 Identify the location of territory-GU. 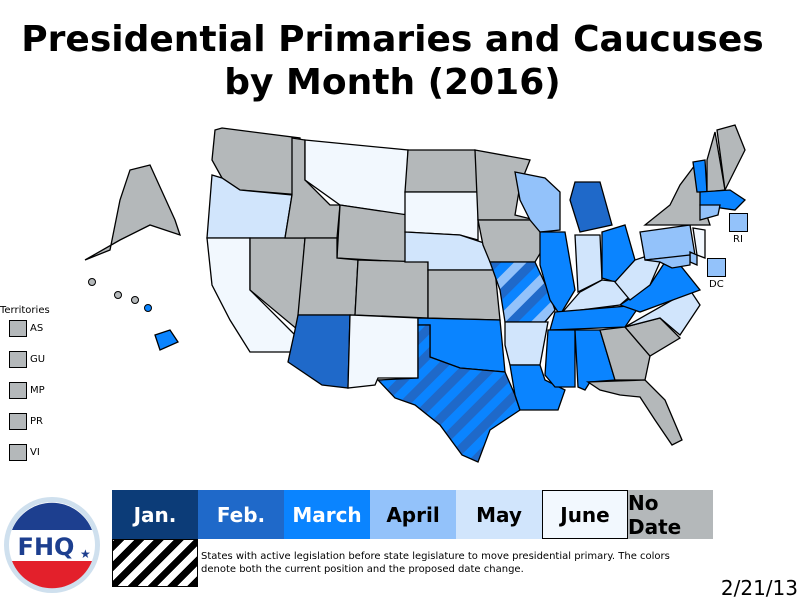
(18, 359).